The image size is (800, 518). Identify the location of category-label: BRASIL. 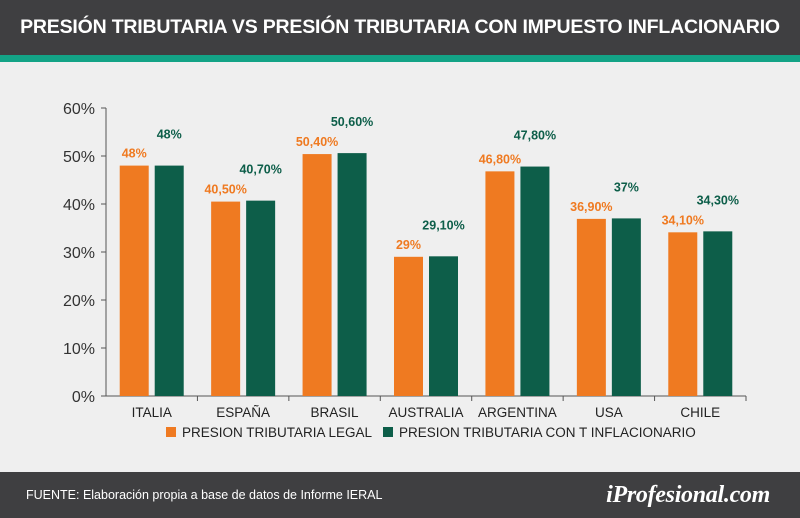
(335, 412).